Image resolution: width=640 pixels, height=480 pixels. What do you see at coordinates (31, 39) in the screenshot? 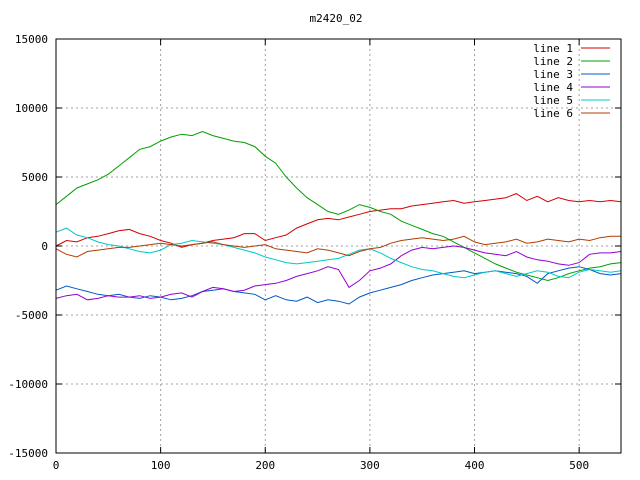
I see `y-tick-label: 15000` at bounding box center [31, 39].